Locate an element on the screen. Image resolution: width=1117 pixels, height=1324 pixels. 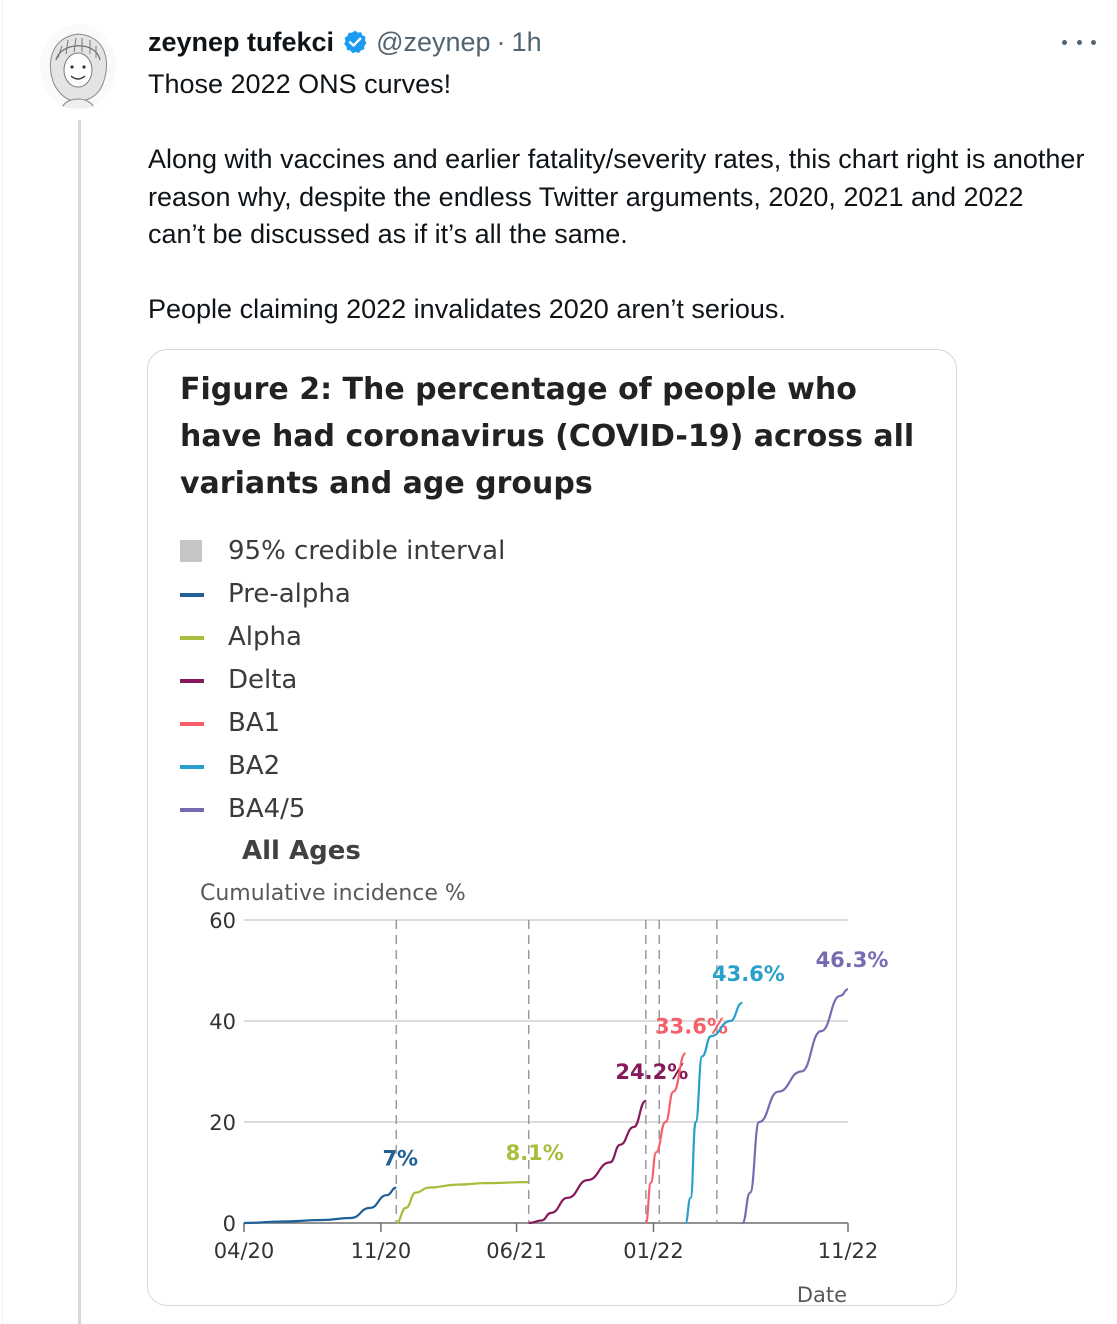
series-line-ba1 is located at coordinates (665, 1138).